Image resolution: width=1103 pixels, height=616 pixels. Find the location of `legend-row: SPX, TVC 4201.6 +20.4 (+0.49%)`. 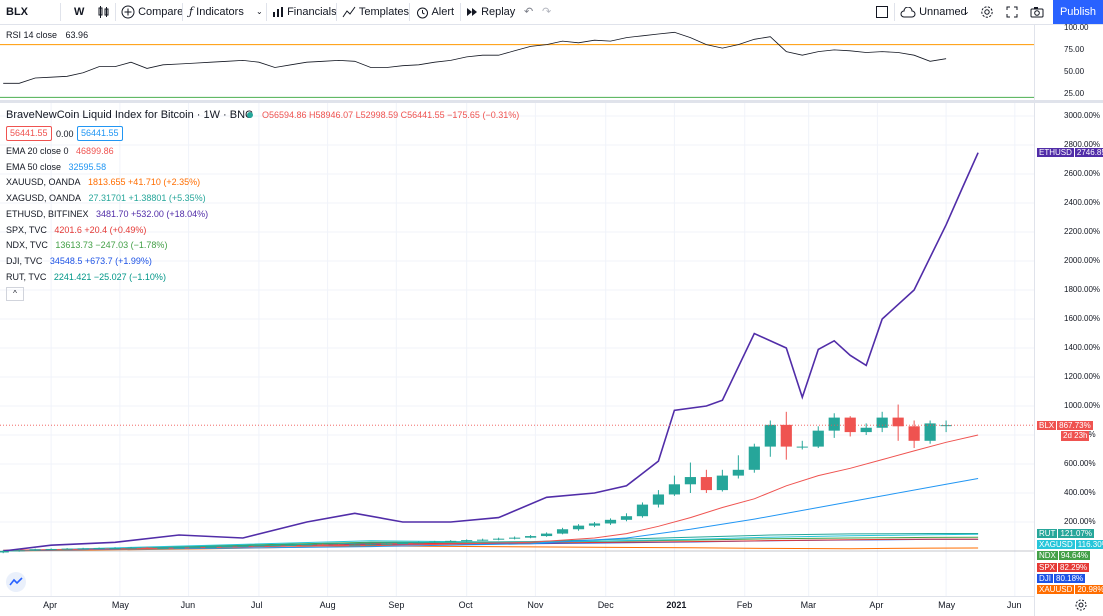

legend-row: SPX, TVC 4201.6 +20.4 (+0.49%) is located at coordinates (76, 230).